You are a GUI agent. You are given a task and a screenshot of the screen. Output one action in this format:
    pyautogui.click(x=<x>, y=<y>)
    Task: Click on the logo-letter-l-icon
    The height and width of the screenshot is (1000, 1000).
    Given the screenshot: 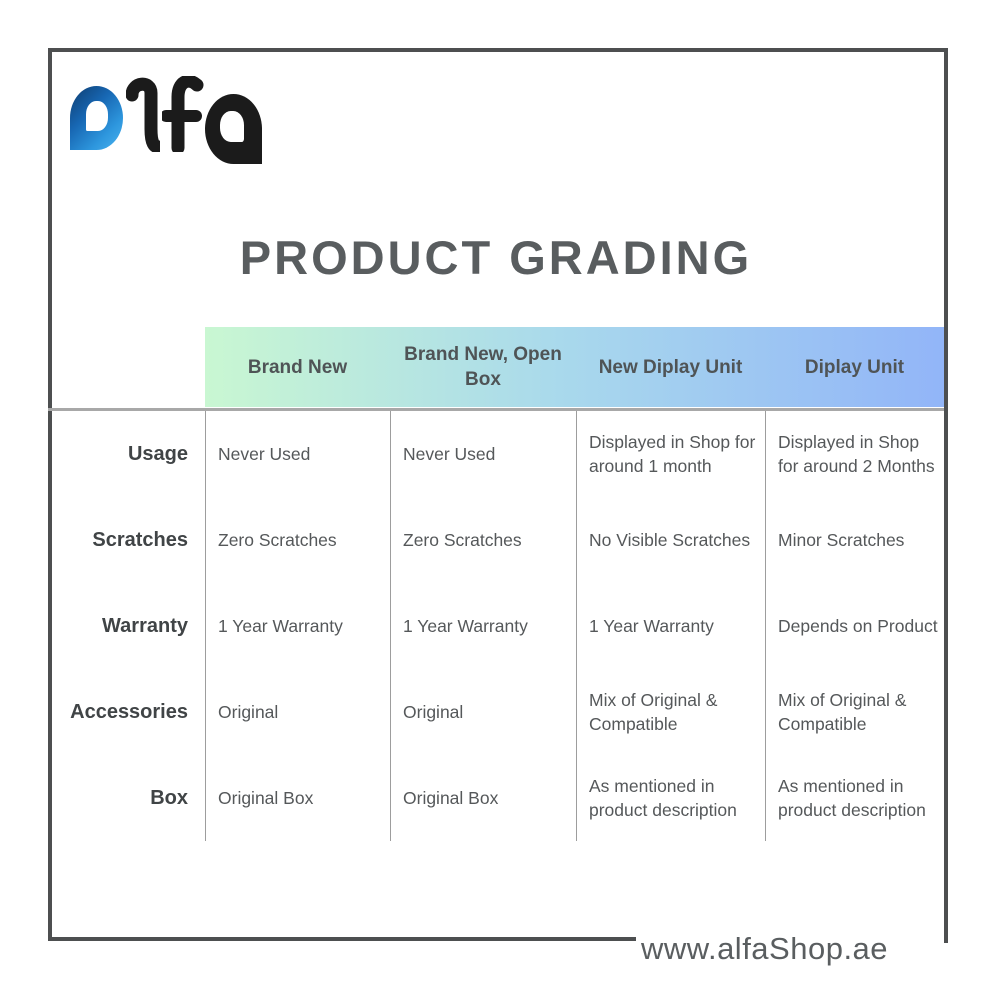 What is the action you would take?
    pyautogui.click(x=143, y=114)
    